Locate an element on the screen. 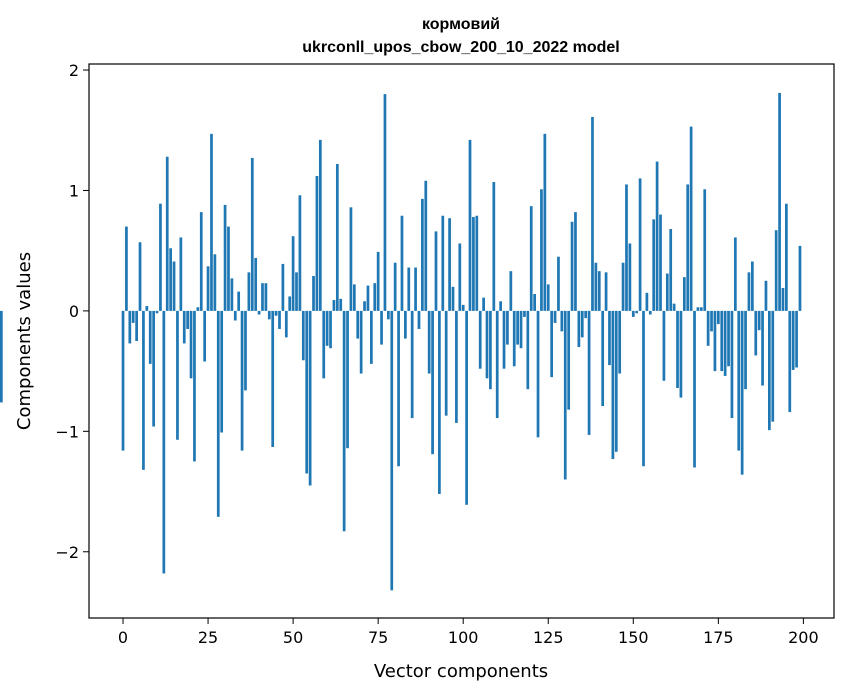 The image size is (847, 696). y-axis-label: Components values is located at coordinates (24, 341).